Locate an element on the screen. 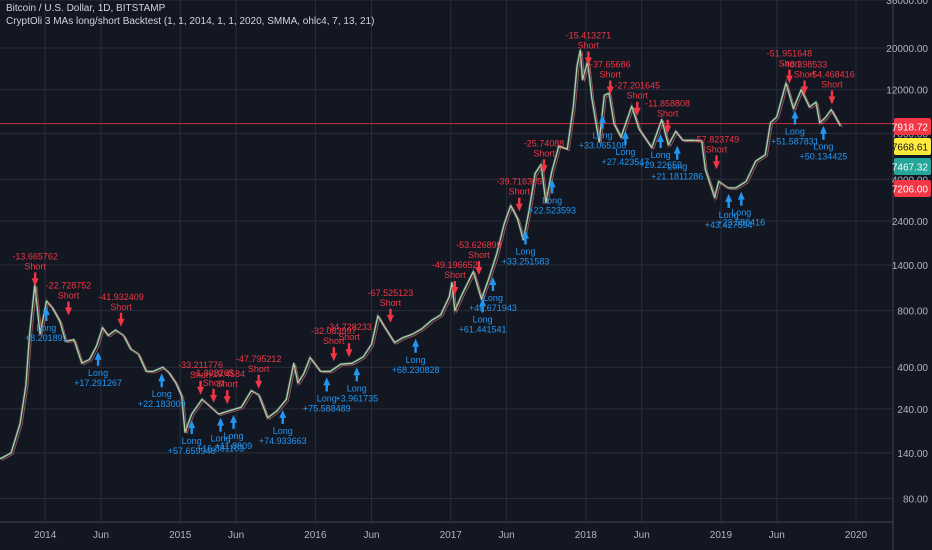 Image resolution: width=932 pixels, height=550 pixels. price-badge-label: 7918.72 is located at coordinates (910, 128).